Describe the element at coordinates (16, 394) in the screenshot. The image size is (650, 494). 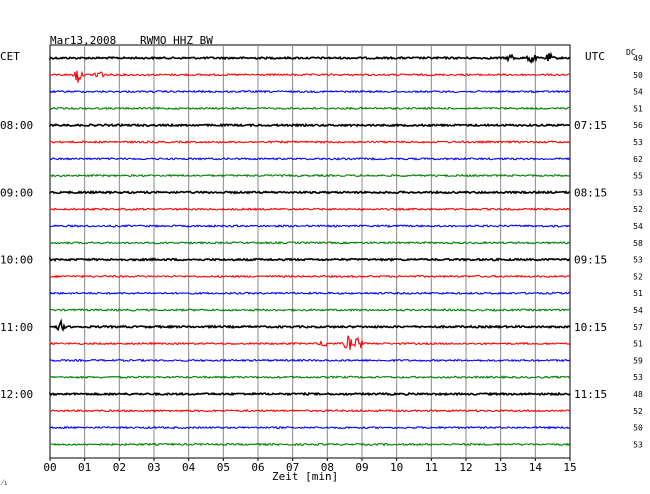
I see `left-time-label: 12:00` at that location.